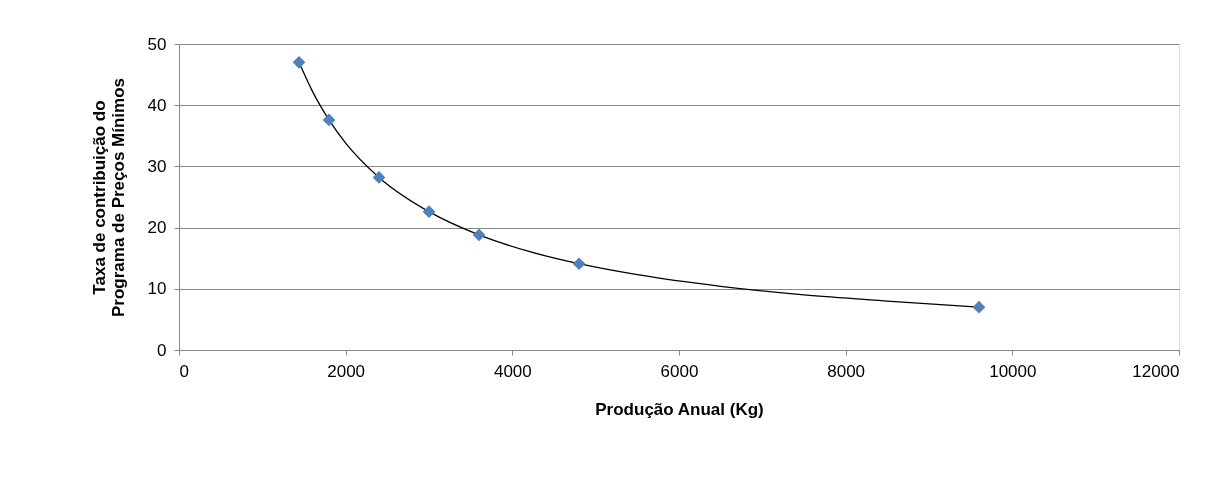 This screenshot has width=1232, height=481. What do you see at coordinates (157, 44) in the screenshot?
I see `y-tick-label: 50` at bounding box center [157, 44].